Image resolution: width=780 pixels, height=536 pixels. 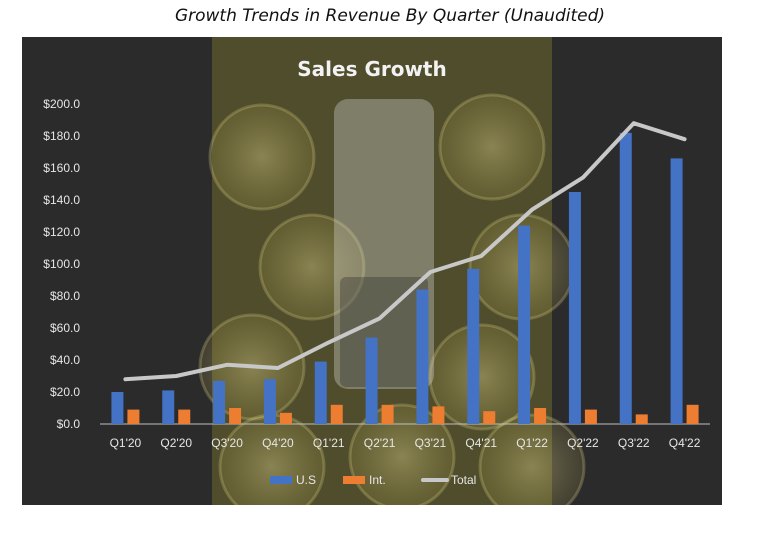 What do you see at coordinates (65, 296) in the screenshot?
I see `y-tick-label: $80.0` at bounding box center [65, 296].